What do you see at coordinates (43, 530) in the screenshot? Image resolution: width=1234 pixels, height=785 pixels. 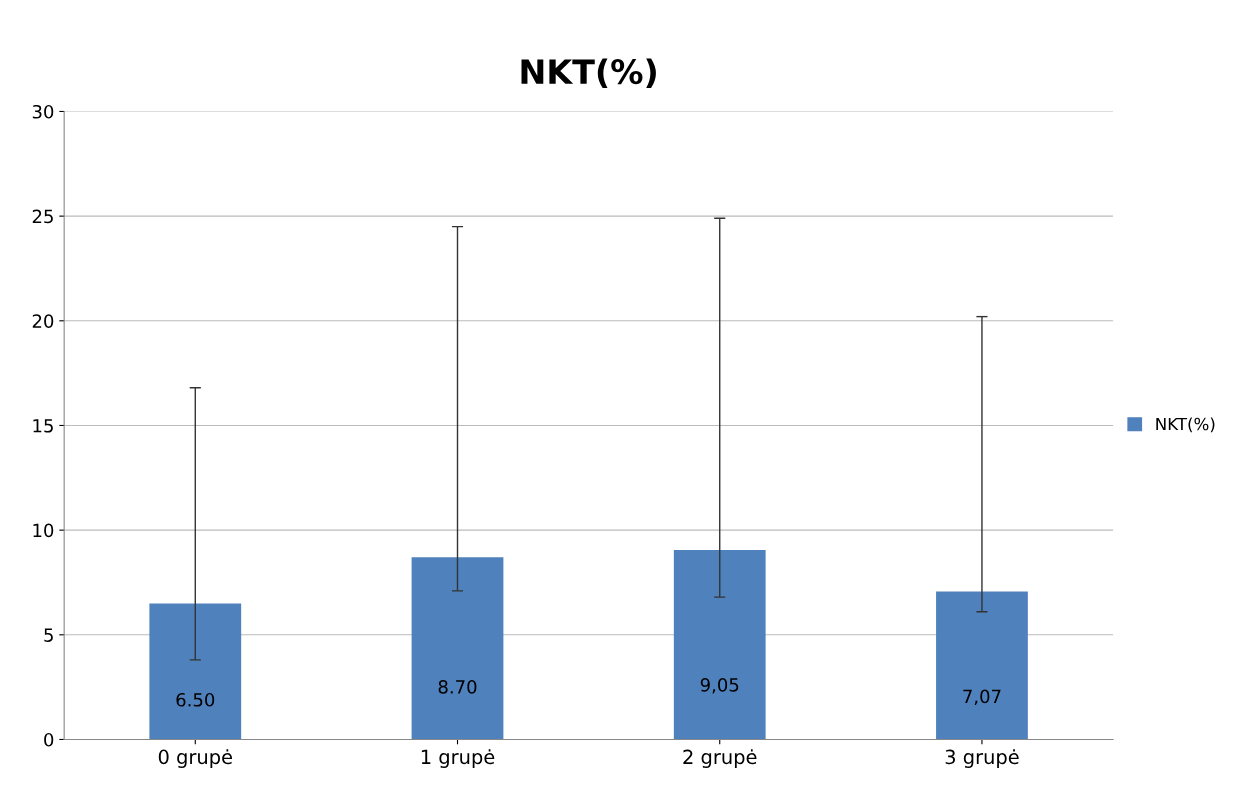 I see `y-tick-label: 10` at bounding box center [43, 530].